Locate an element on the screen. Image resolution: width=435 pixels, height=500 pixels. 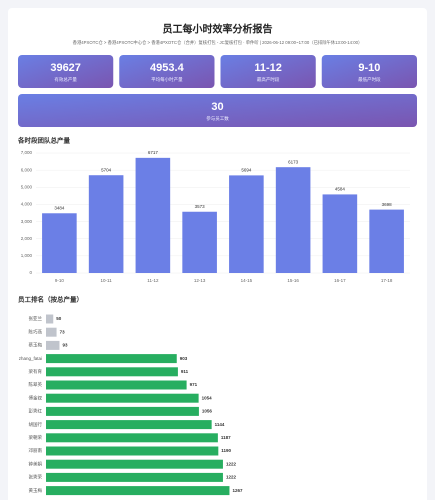
value-label: 73 is located at coordinates (63, 331).